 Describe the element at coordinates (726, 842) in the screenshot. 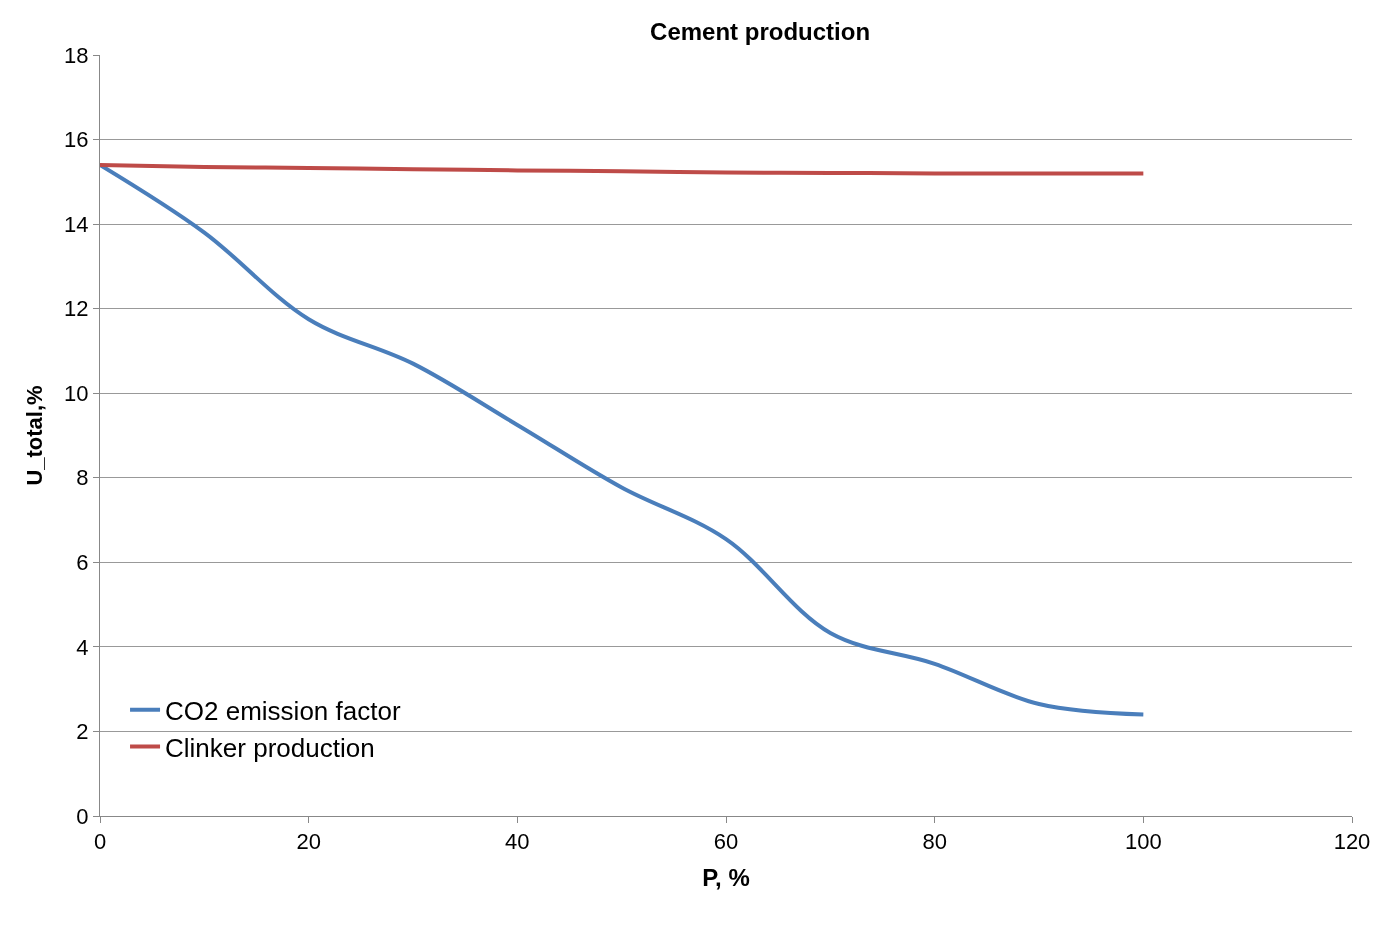

I see `x-tick-label: 60` at that location.